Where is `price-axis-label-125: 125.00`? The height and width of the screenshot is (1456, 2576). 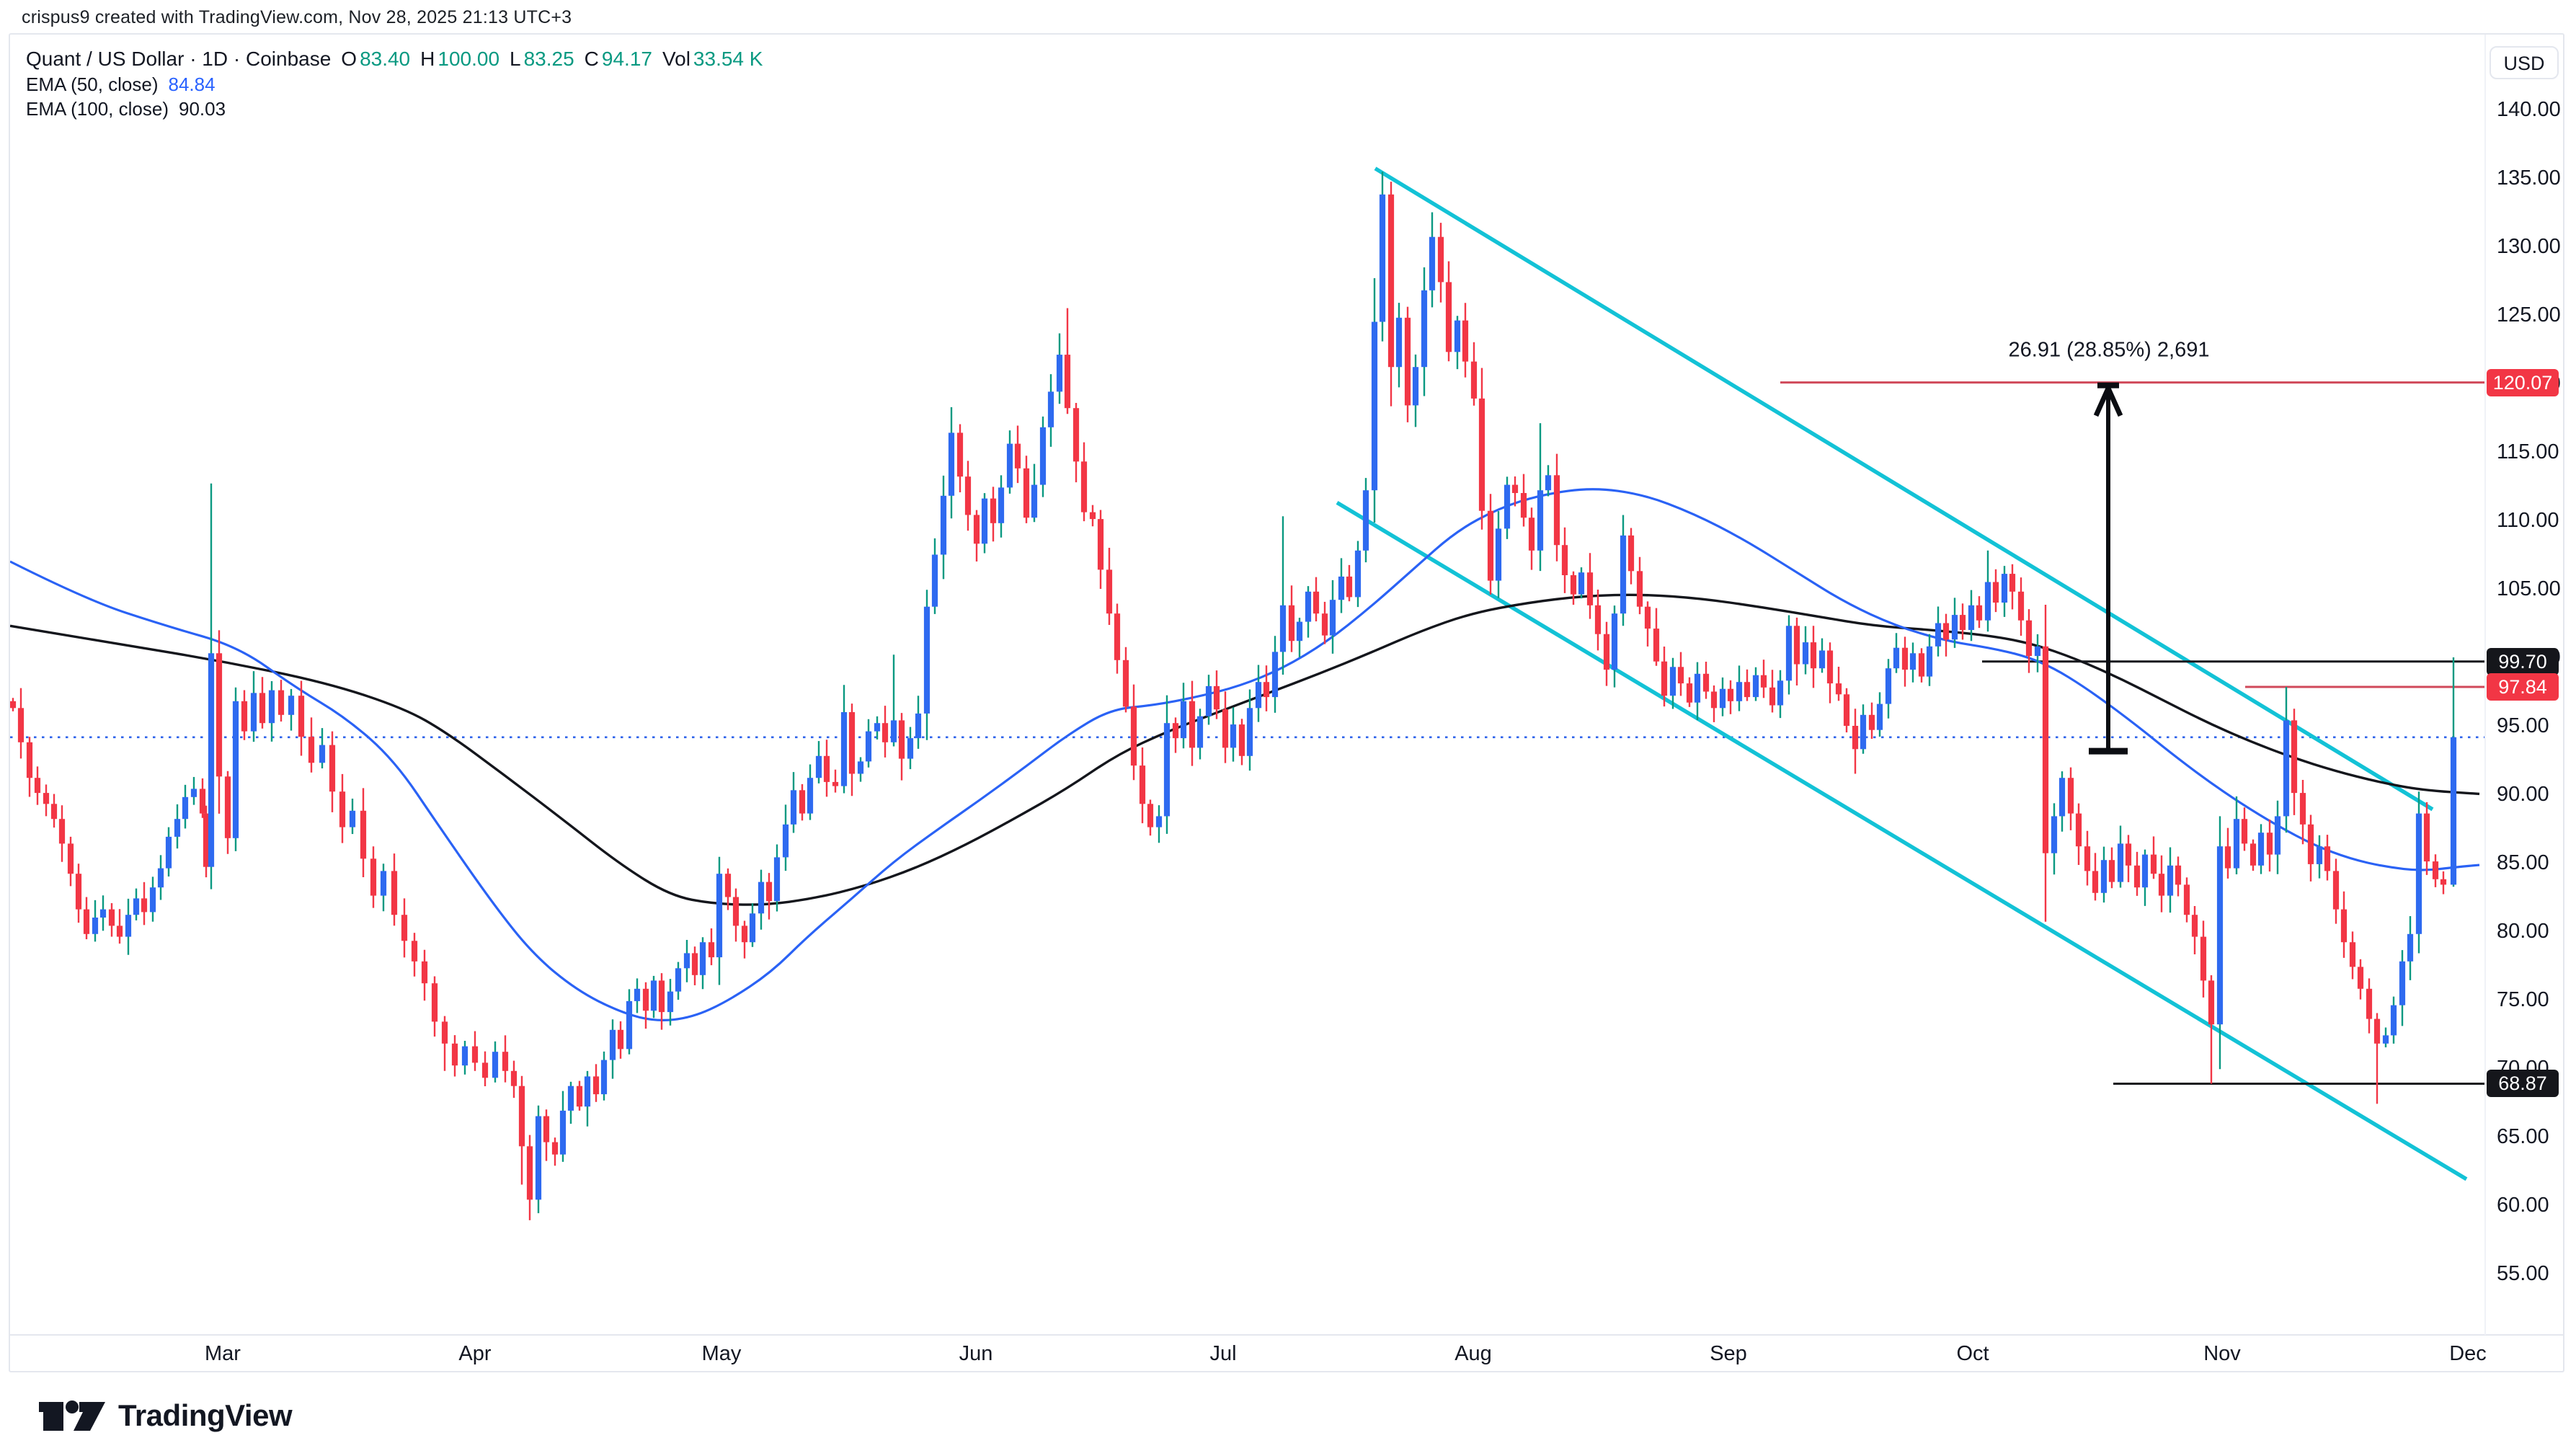
price-axis-label-125: 125.00 is located at coordinates (2529, 315).